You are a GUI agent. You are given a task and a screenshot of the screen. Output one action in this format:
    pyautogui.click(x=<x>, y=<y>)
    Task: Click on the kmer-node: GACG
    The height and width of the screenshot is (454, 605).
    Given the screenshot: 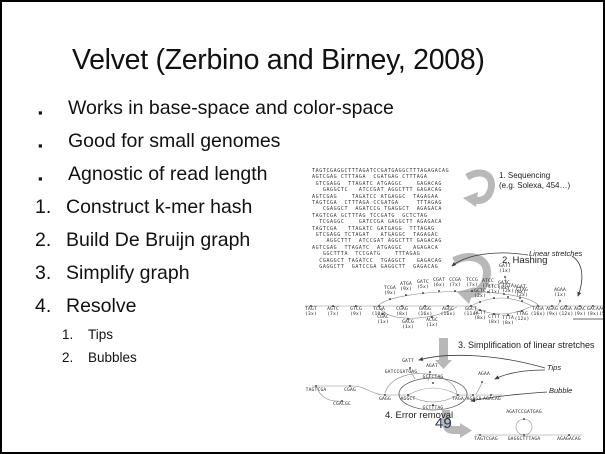 What is the action you would take?
    pyautogui.click(x=408, y=322)
    